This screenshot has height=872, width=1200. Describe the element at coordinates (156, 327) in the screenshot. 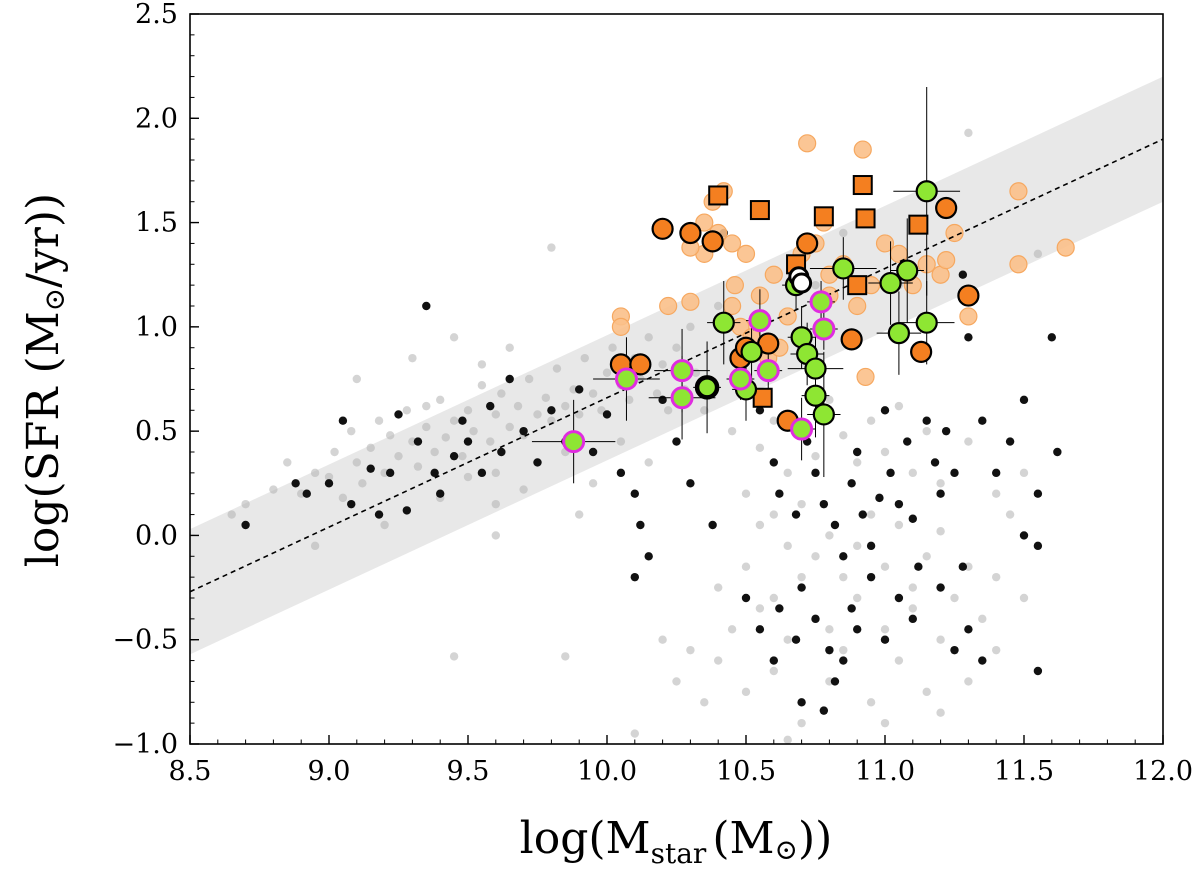

I see `y-tick-label: 1.0` at that location.